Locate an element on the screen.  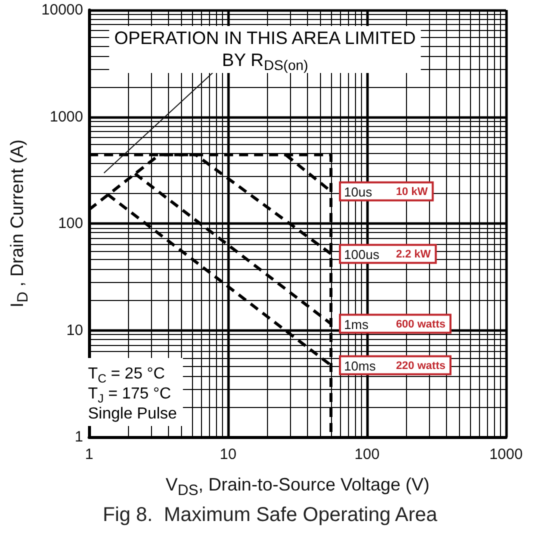
x-tick-label: 100 is located at coordinates (367, 454).